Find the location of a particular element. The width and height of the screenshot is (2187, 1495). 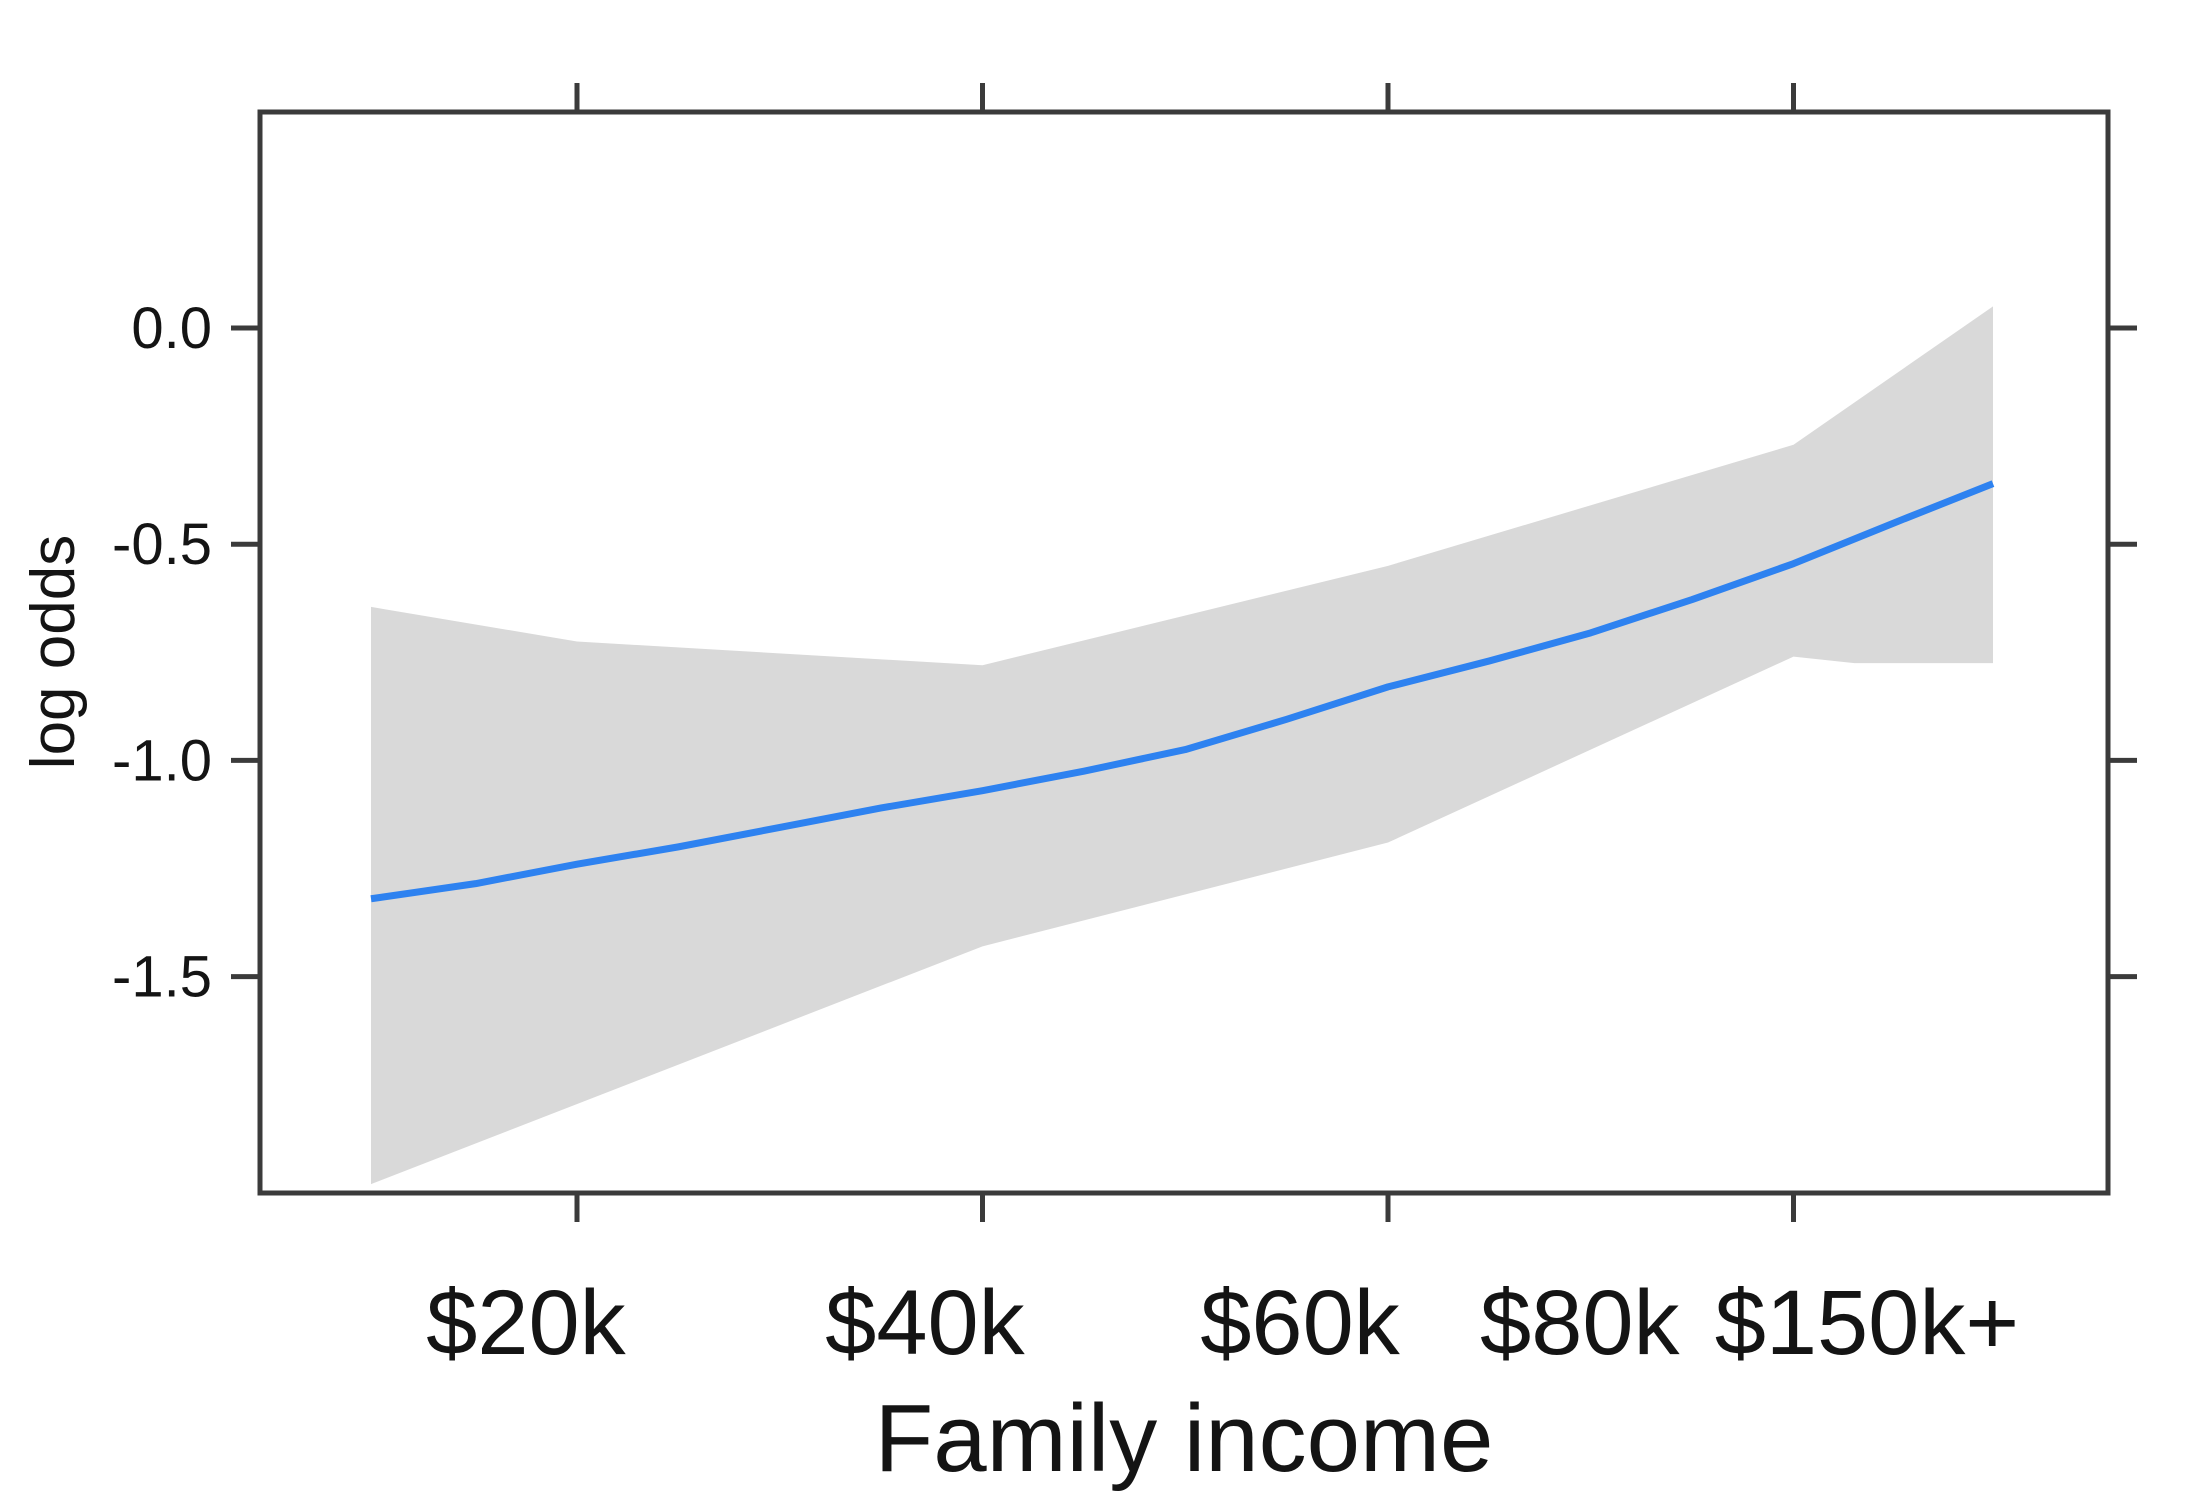

y-tick-label: -1.5 is located at coordinates (162, 977).